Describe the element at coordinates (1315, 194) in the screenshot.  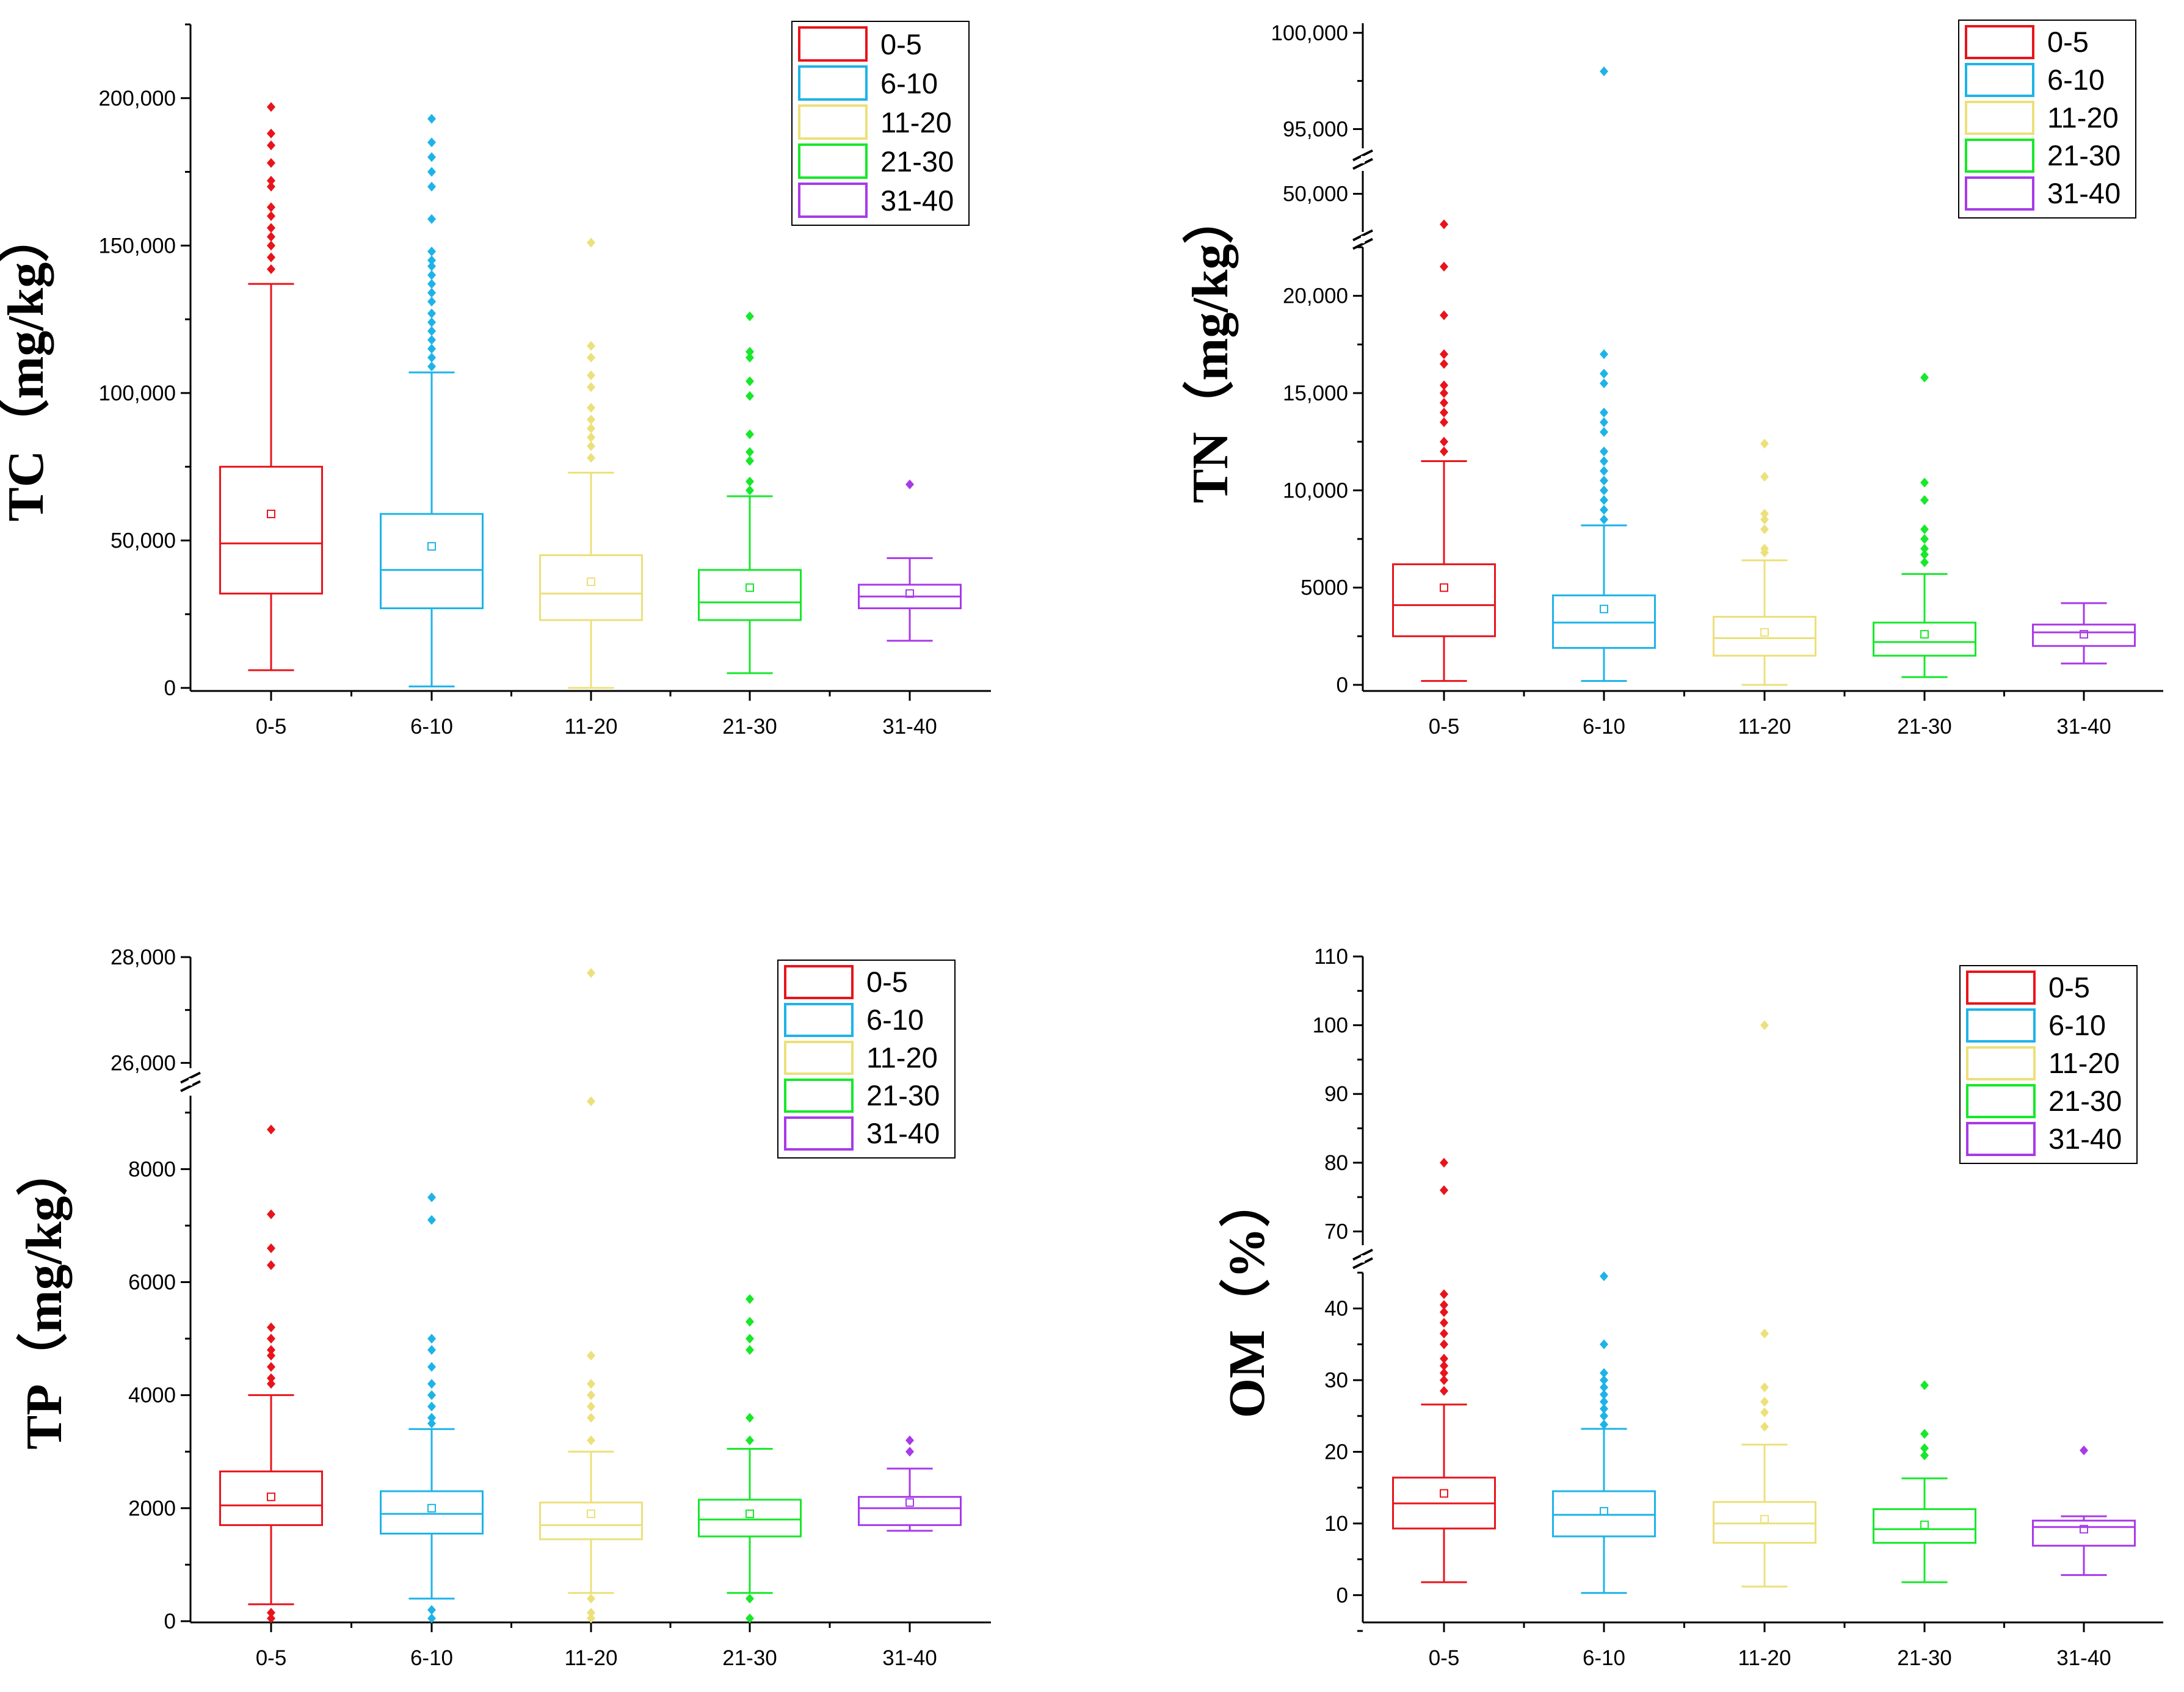
I see `y-tick-label: 50,000` at that location.